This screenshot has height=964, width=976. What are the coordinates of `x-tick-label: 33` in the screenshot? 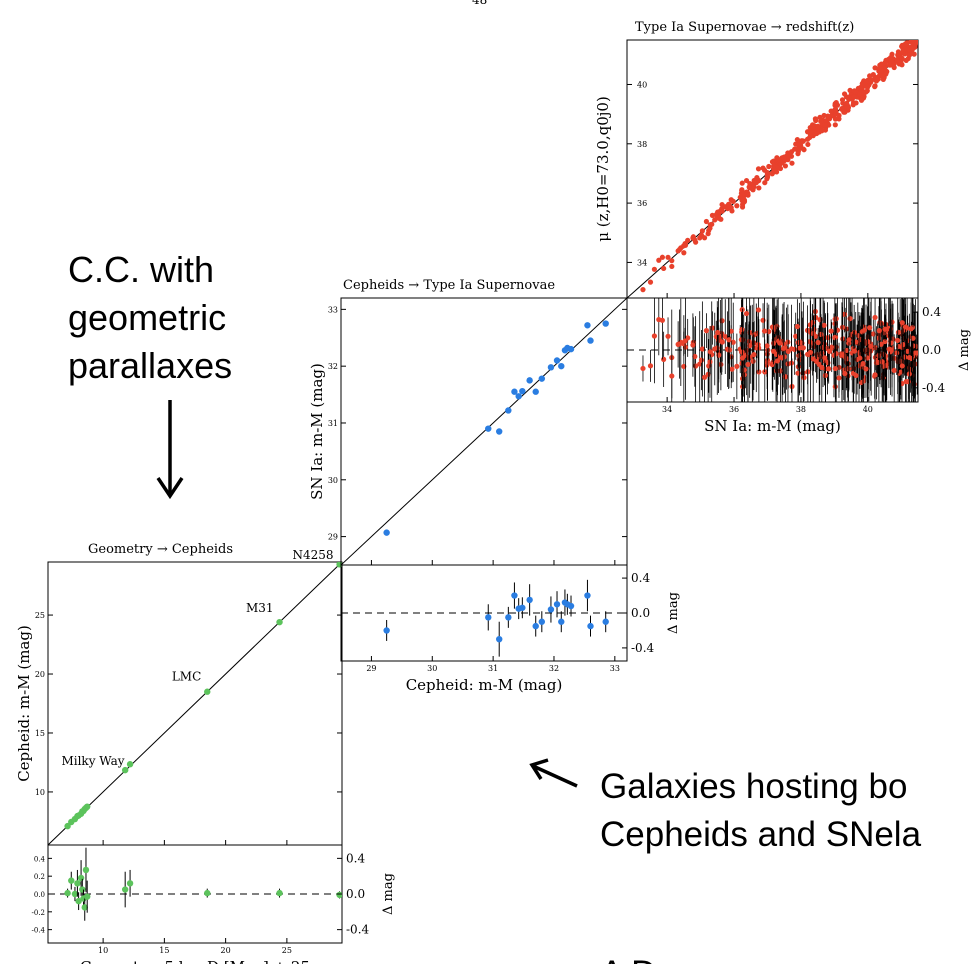 It's located at (615, 668).